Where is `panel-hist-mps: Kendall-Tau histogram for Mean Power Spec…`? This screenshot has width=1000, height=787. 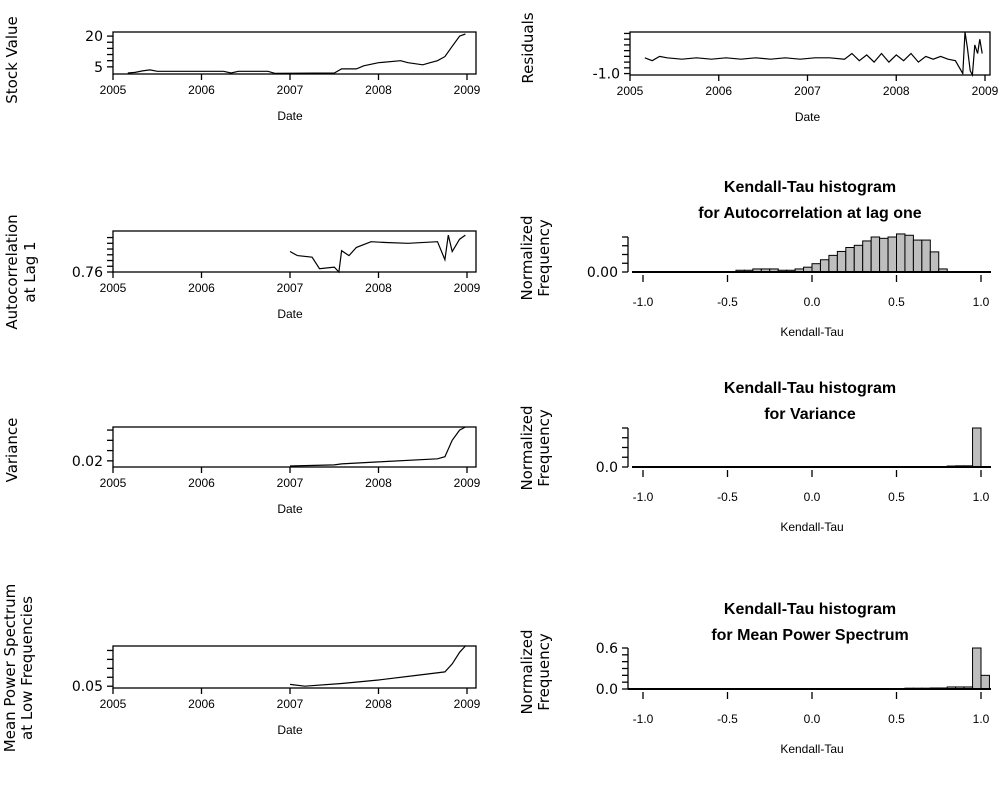 panel-hist-mps: Kendall-Tau histogram for Mean Power Spec… is located at coordinates (754, 678).